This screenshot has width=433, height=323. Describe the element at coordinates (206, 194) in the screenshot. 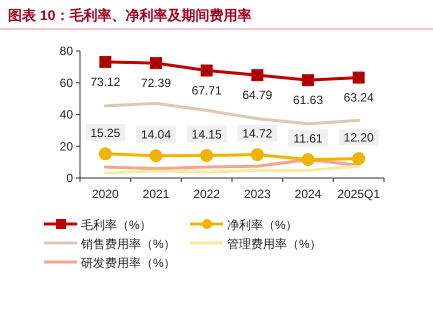

I see `x-tick-label: 2022` at that location.